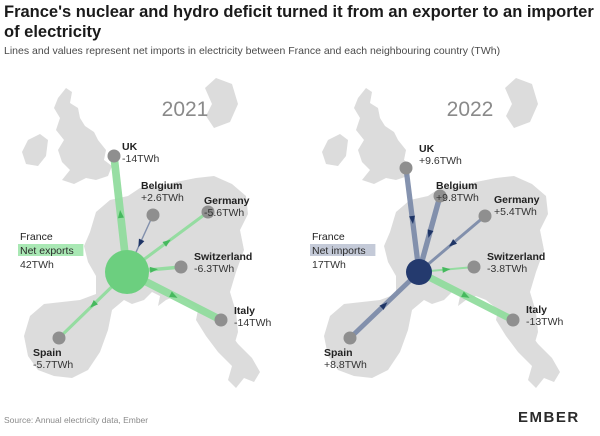 This screenshot has height=436, width=600. I want to click on france-status: Net imports, so click(339, 251).